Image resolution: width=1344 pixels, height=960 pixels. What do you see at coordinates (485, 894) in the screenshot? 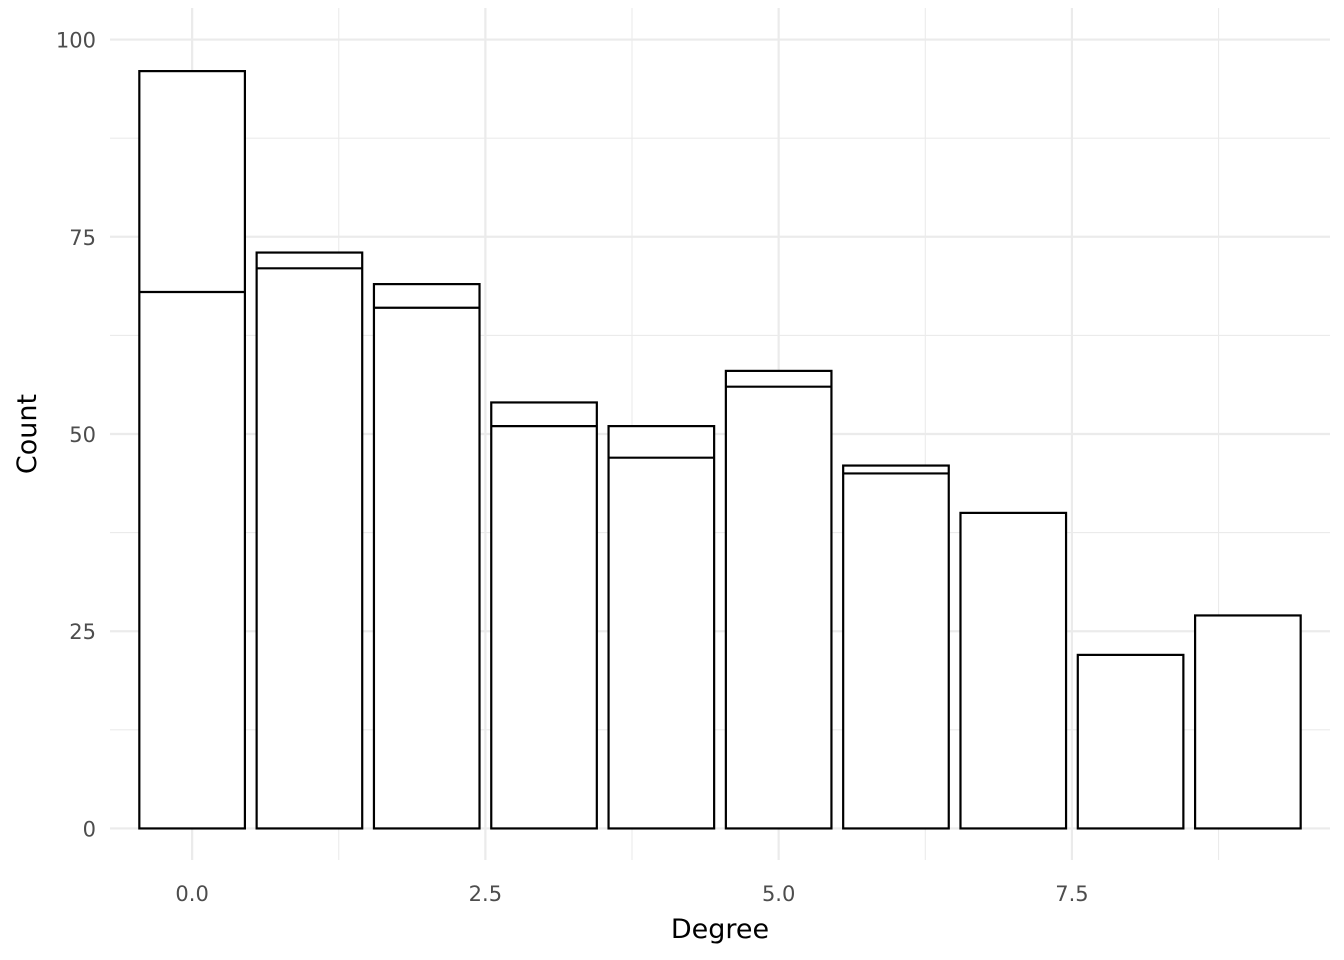
I see `x-tick-label: 2.5` at bounding box center [485, 894].